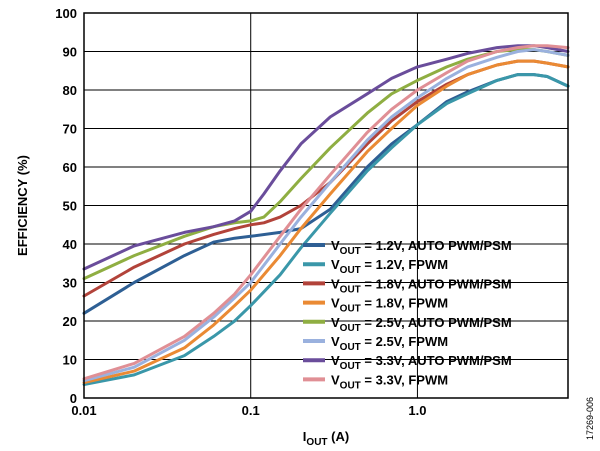 The image size is (600, 451). I want to click on y-tick-label: 50, so click(70, 206).